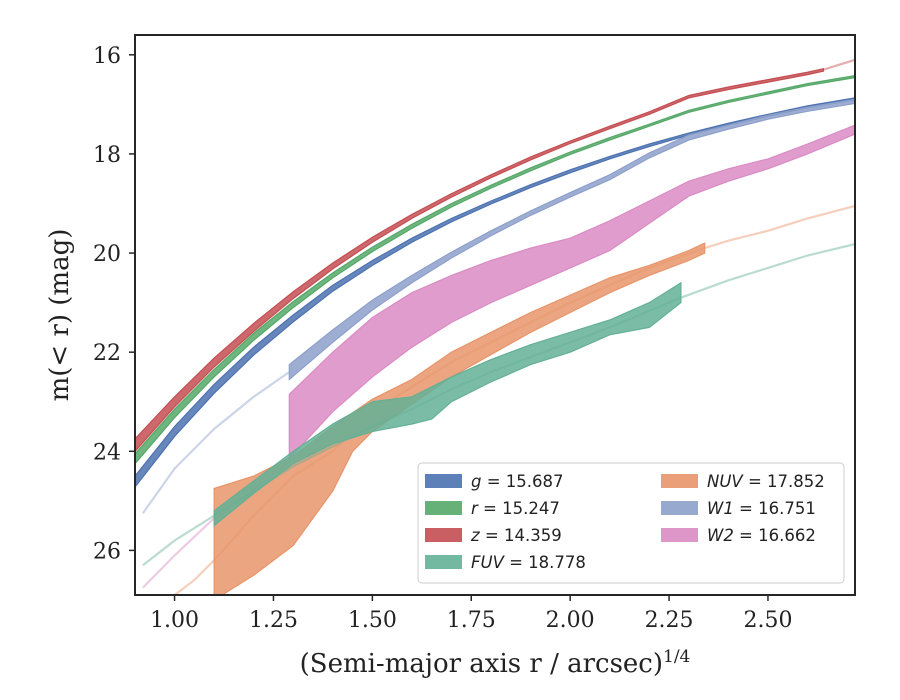 Image resolution: width=900 pixels, height=700 pixels. Describe the element at coordinates (669, 620) in the screenshot. I see `x-tick-label: 2.25` at that location.